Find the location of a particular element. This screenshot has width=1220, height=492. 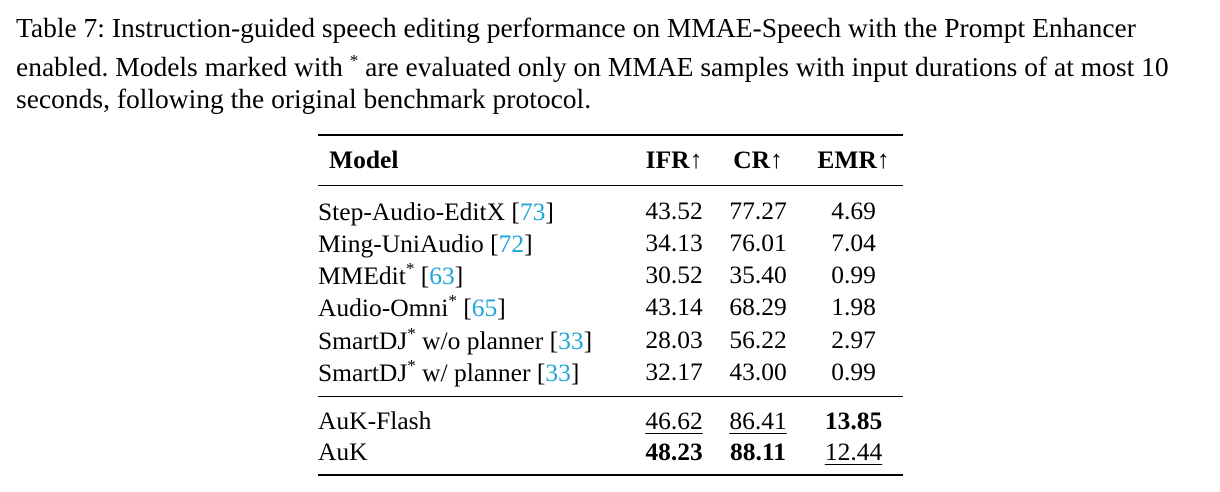

emr-cell: 12.44 is located at coordinates (853, 456).